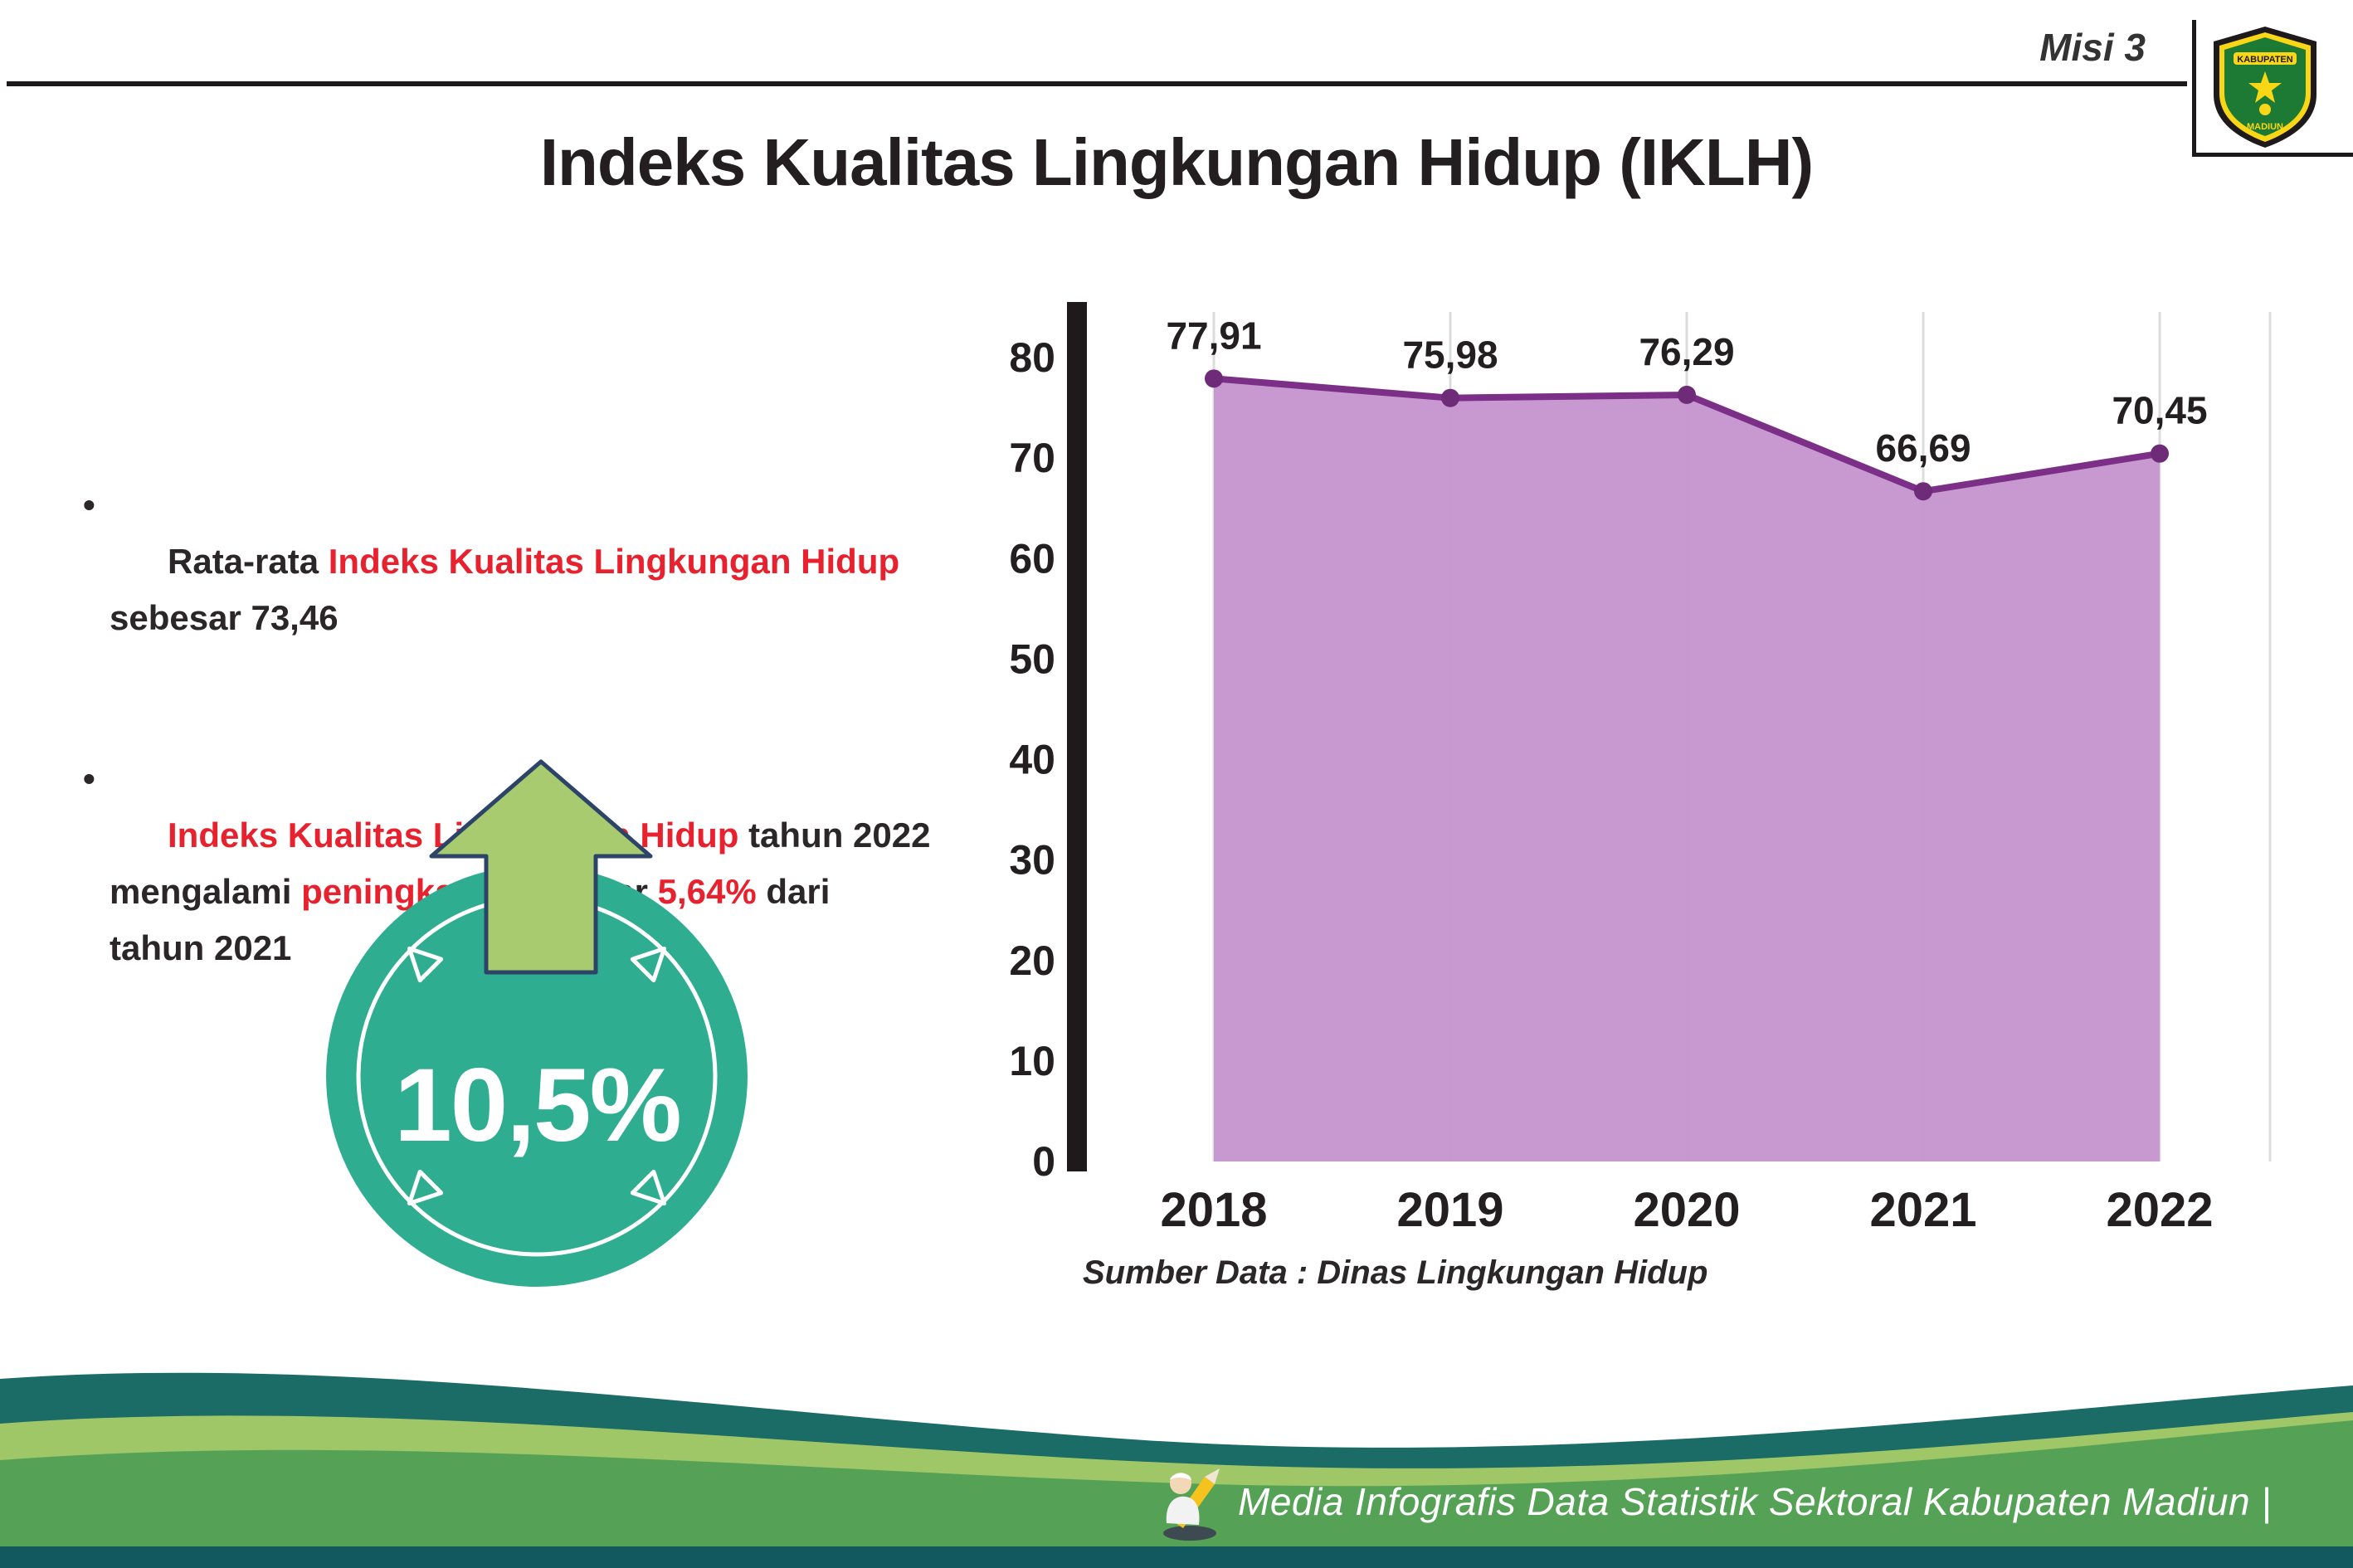 This screenshot has height=1568, width=2353. Describe the element at coordinates (2272, 155) in the screenshot. I see `logo-frame-horizontal` at that location.